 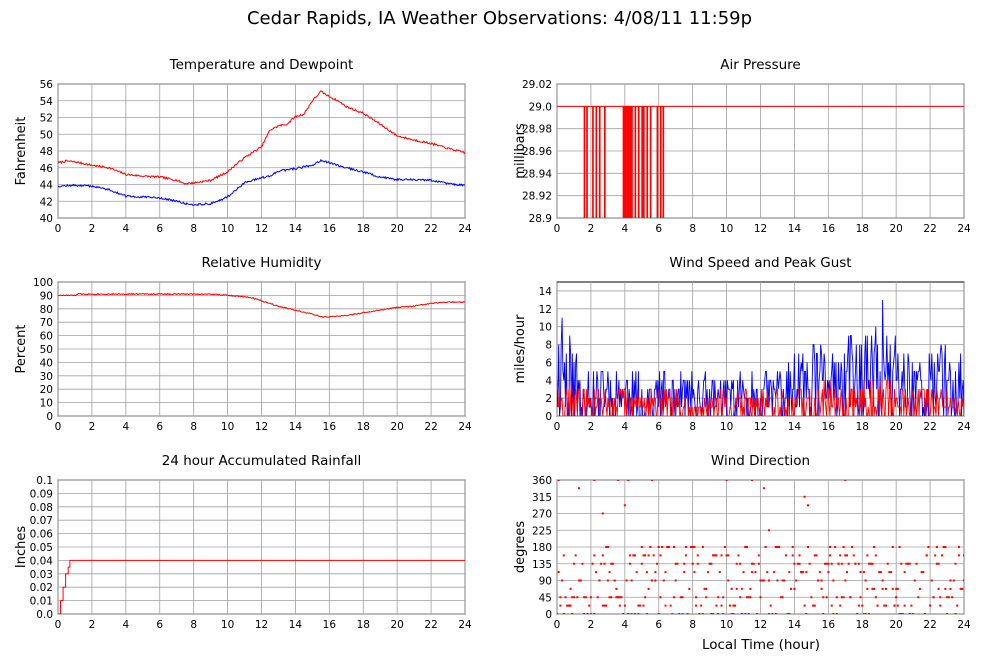 What do you see at coordinates (545, 582) in the screenshot?
I see `y-tick-label: 90` at bounding box center [545, 582].